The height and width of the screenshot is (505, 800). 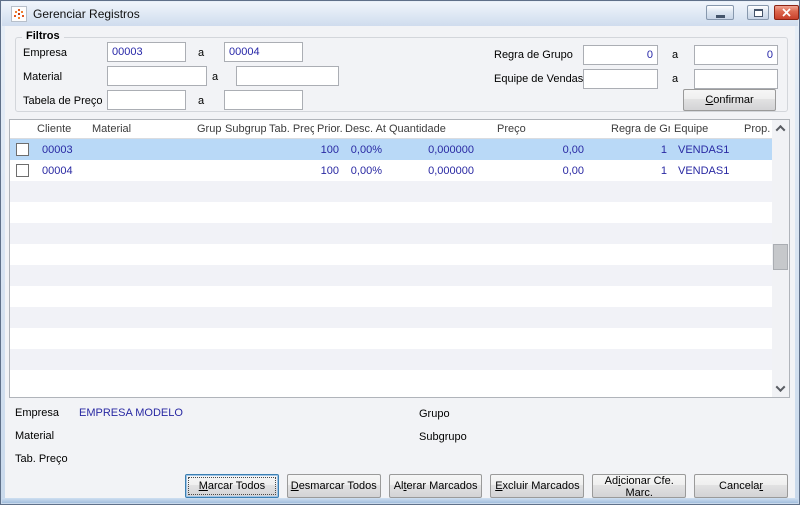 What do you see at coordinates (63, 101) in the screenshot?
I see `tabela-preco-filter-label: Tabela de Preço` at bounding box center [63, 101].